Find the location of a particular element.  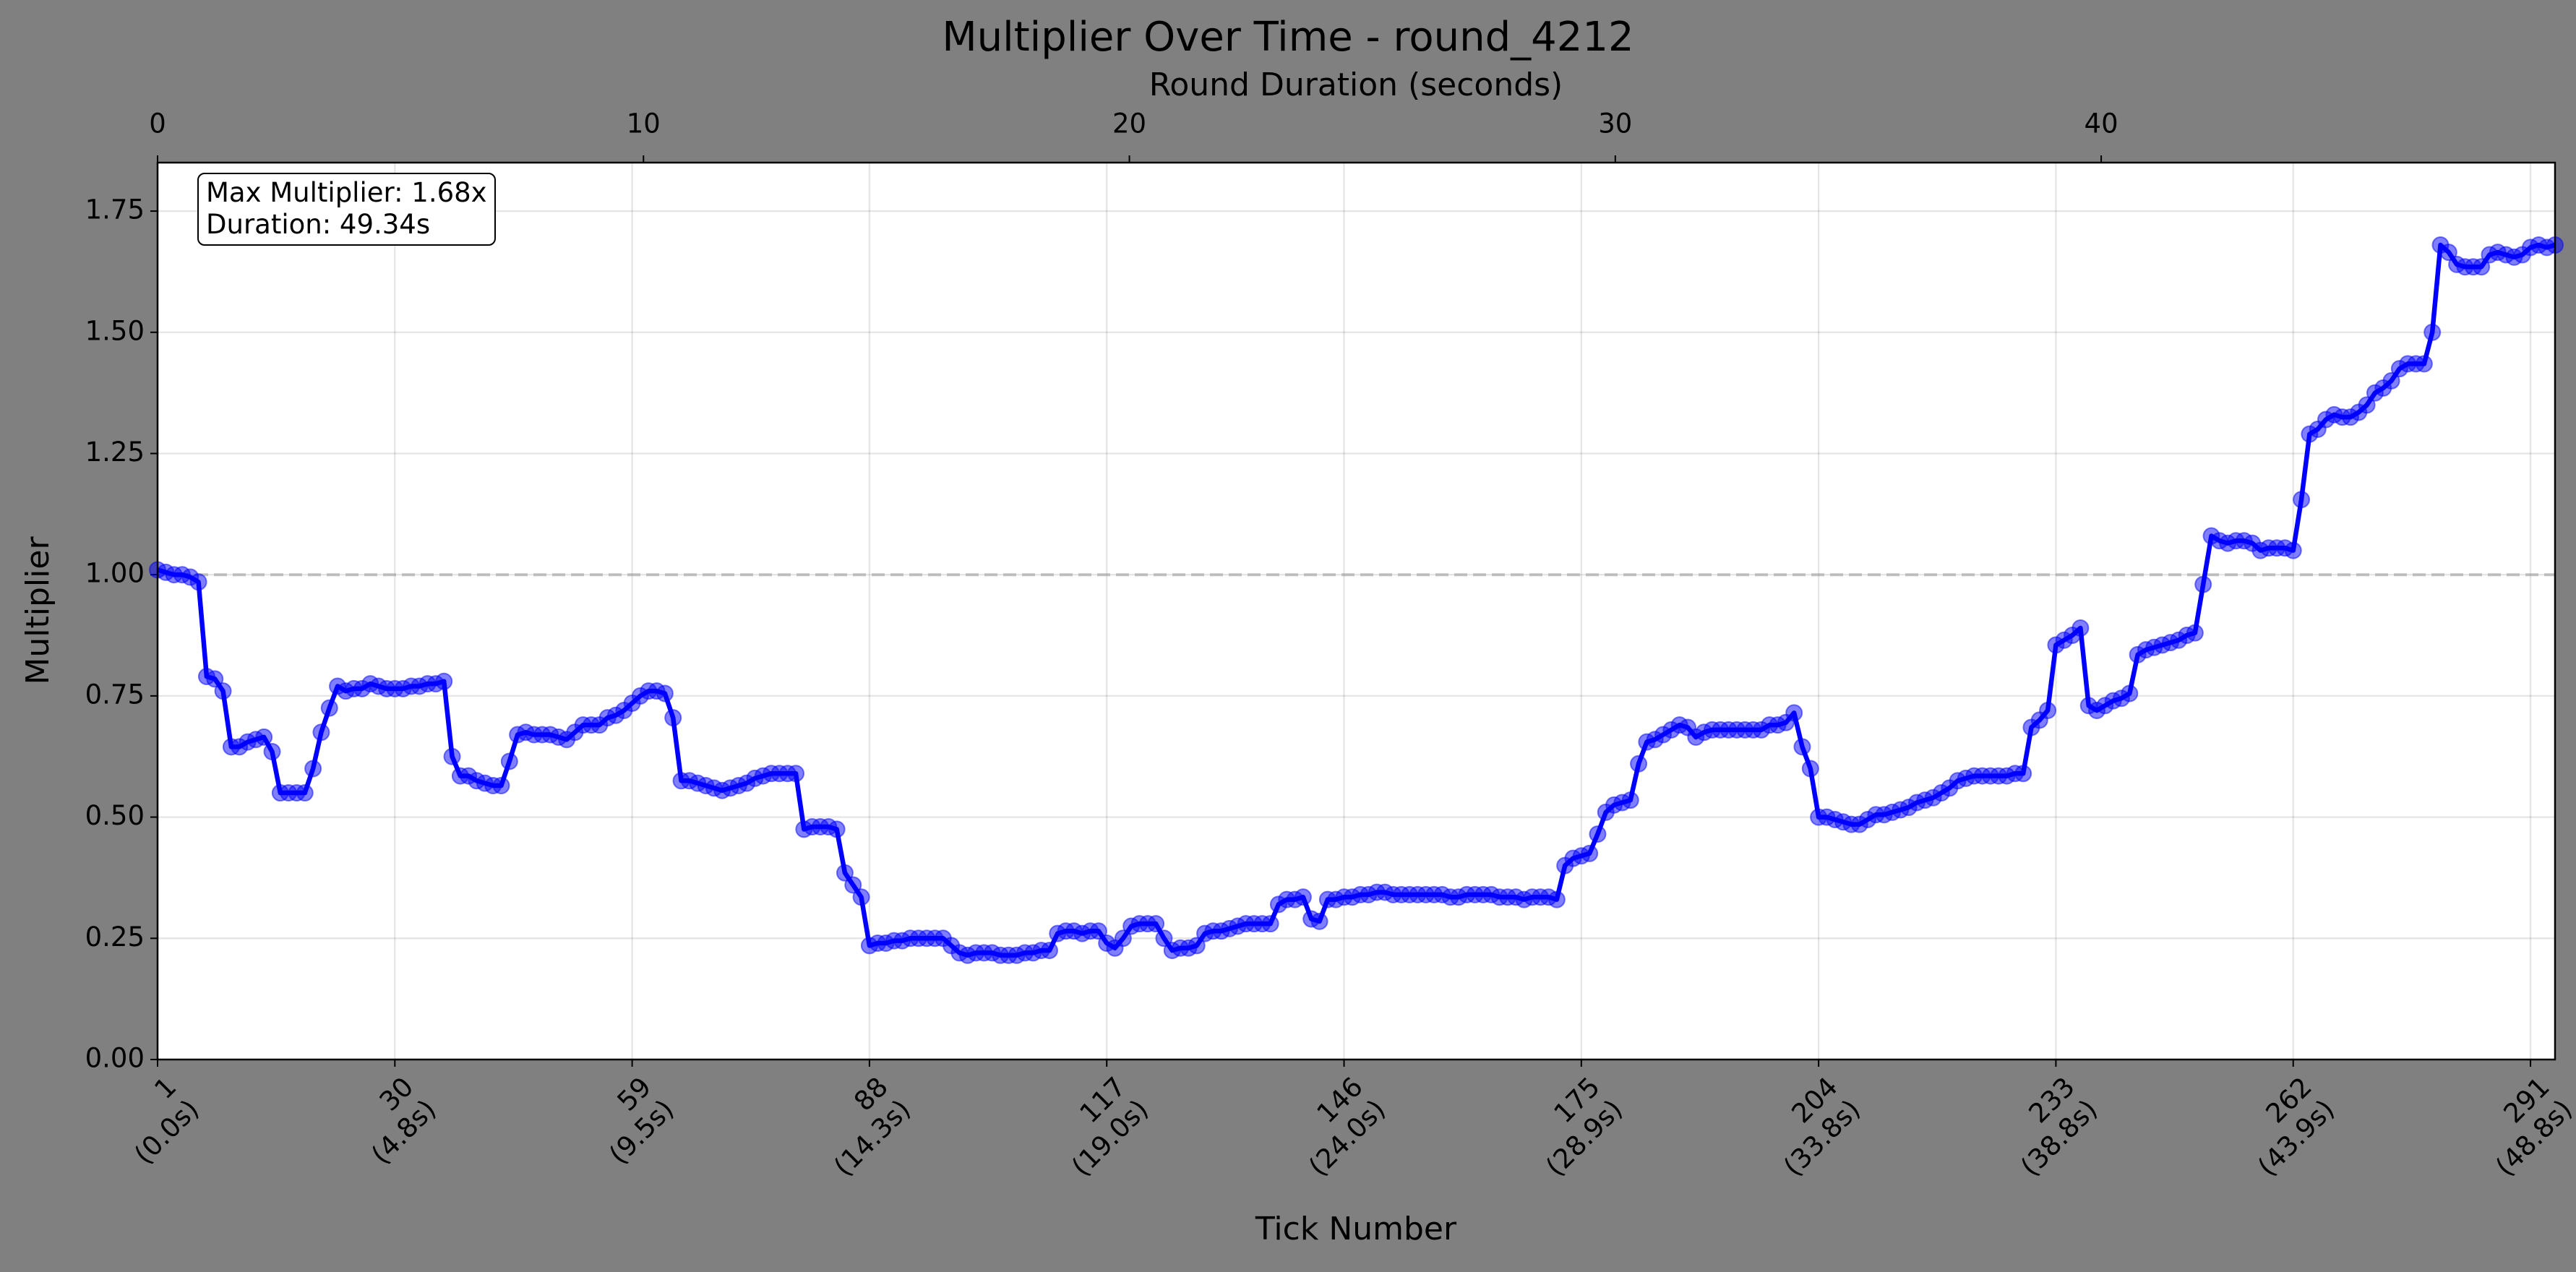

y-tick-label: 1.25 is located at coordinates (115, 452).